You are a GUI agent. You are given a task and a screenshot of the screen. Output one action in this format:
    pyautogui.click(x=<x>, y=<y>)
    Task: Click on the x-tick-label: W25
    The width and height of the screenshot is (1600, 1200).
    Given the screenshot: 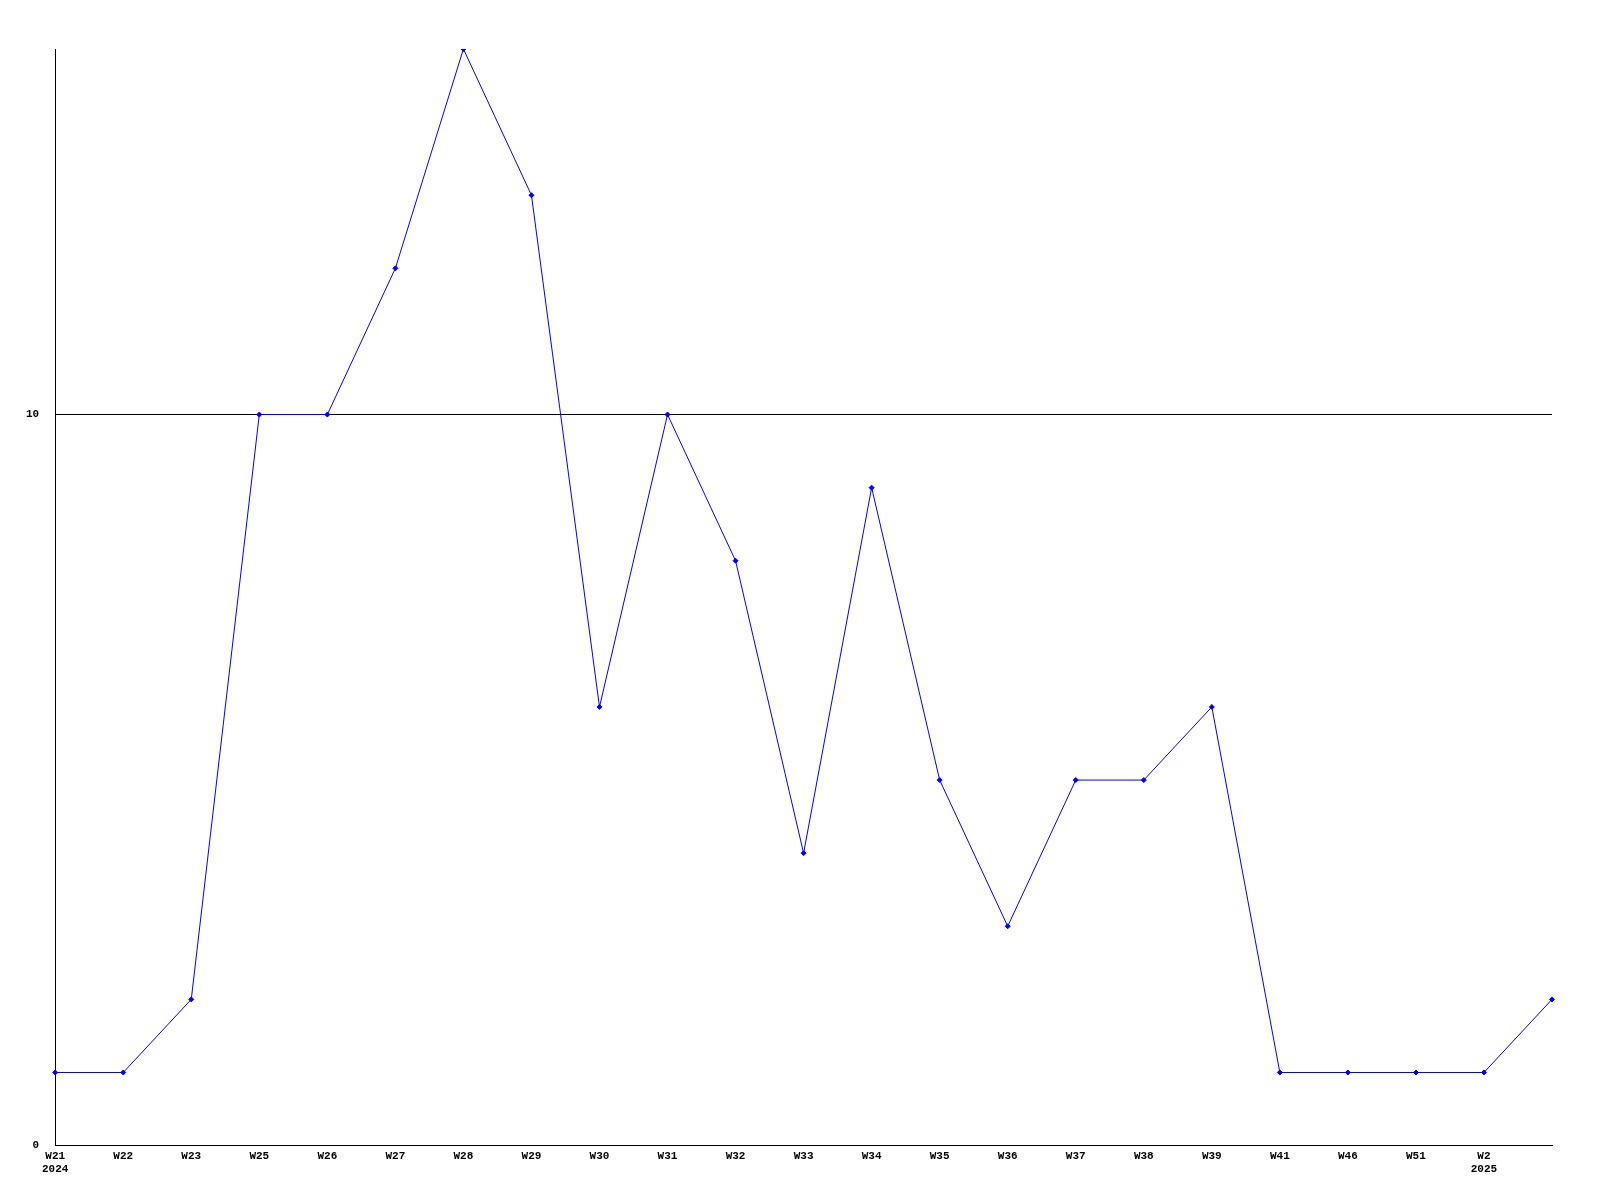 What is the action you would take?
    pyautogui.click(x=259, y=1155)
    